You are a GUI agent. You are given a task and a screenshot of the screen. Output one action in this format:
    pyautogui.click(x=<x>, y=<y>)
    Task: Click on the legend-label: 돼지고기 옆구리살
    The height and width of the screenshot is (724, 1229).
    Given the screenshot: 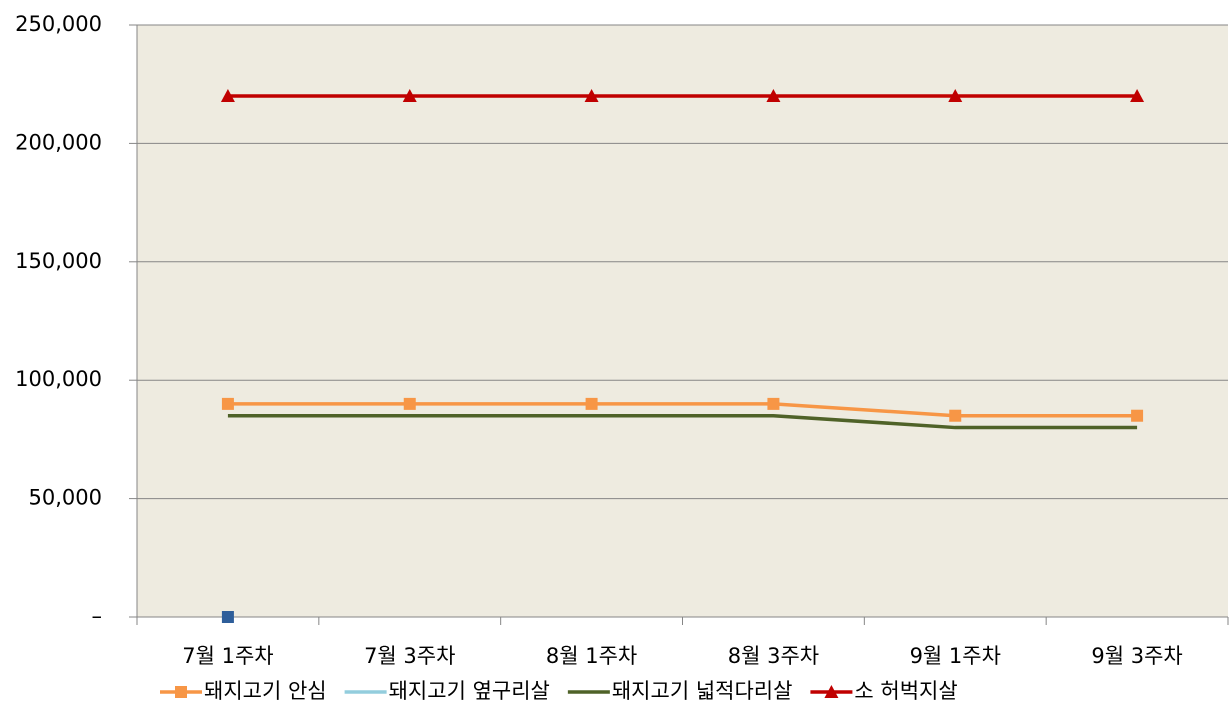 What is the action you would take?
    pyautogui.click(x=469, y=691)
    